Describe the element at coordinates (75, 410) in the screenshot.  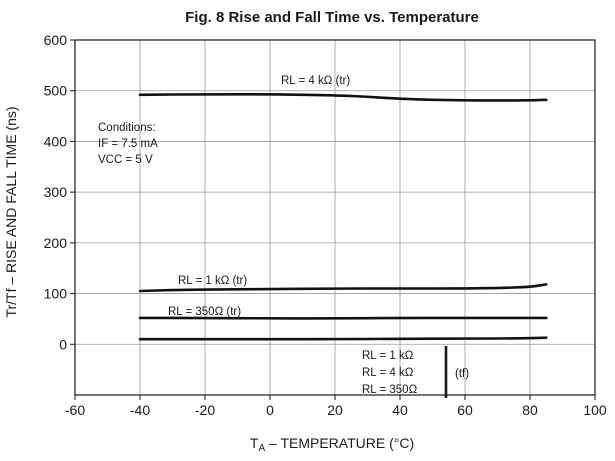
I see `x-tick-label: -60` at that location.